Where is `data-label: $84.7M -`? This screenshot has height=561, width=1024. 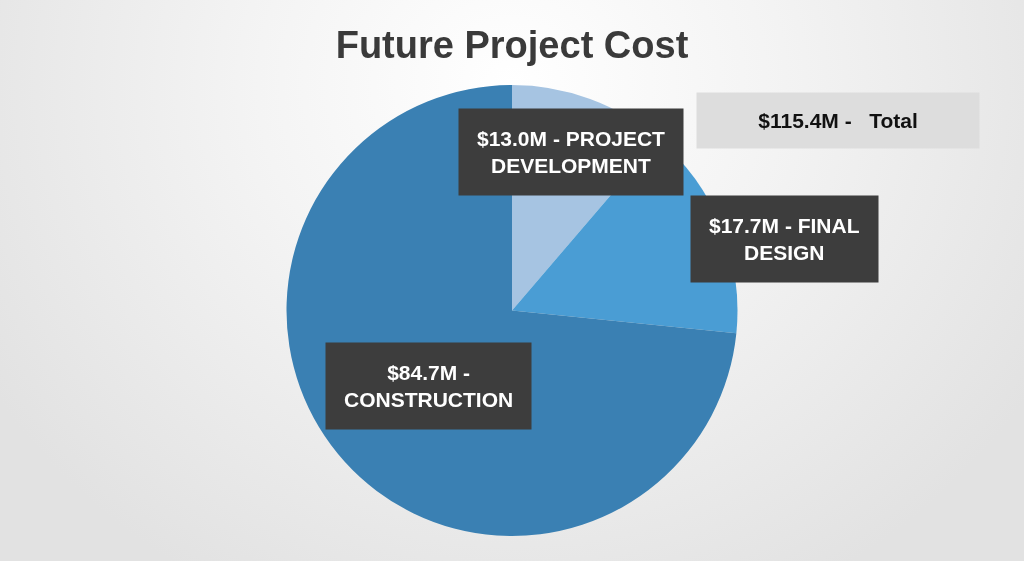 data-label: $84.7M - is located at coordinates (429, 372).